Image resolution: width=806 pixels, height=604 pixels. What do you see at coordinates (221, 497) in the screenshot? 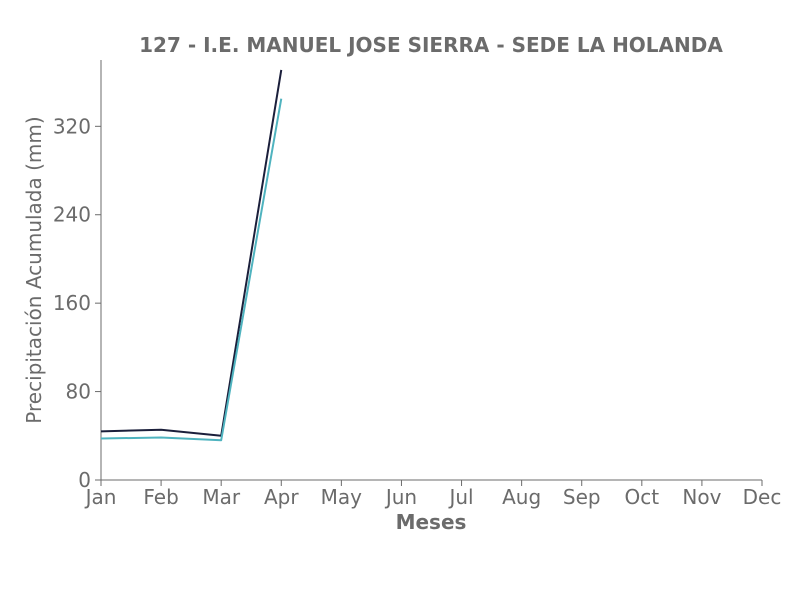
I see `x-tick-label: Mar` at bounding box center [221, 497].